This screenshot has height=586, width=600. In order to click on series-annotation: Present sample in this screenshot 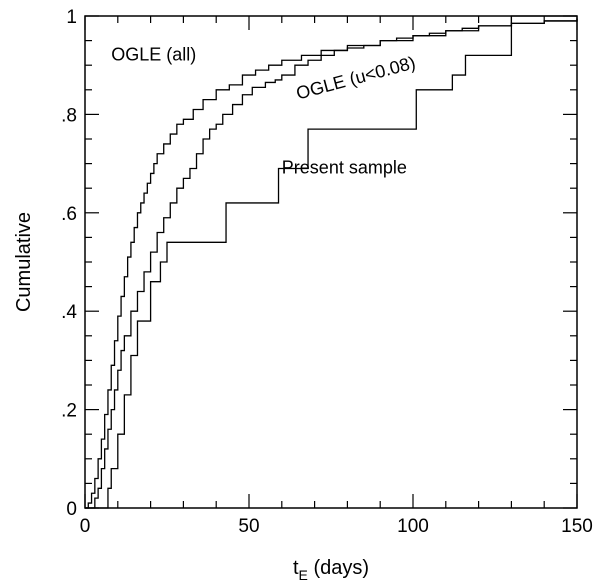, I will do `click(344, 167)`.